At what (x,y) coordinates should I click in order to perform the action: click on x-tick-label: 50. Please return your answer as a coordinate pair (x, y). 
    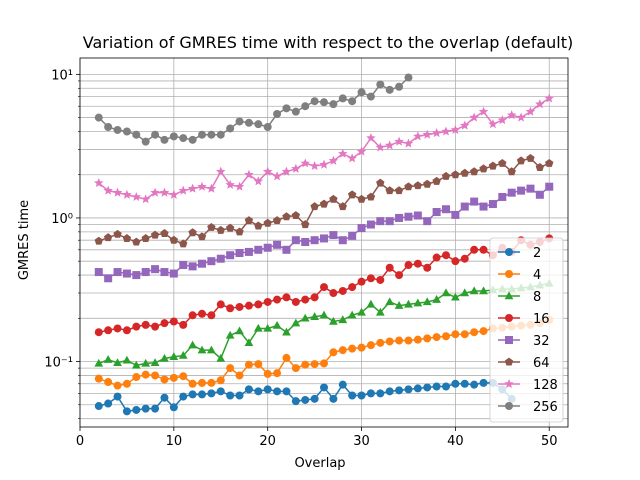
    Looking at the image, I should click on (549, 441).